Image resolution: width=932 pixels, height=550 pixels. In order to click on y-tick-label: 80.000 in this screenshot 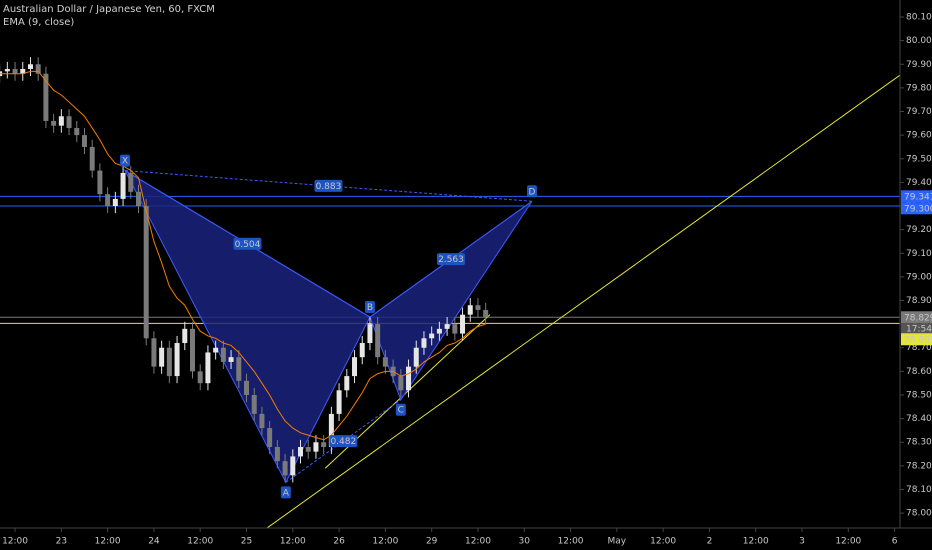, I will do `click(919, 41)`.